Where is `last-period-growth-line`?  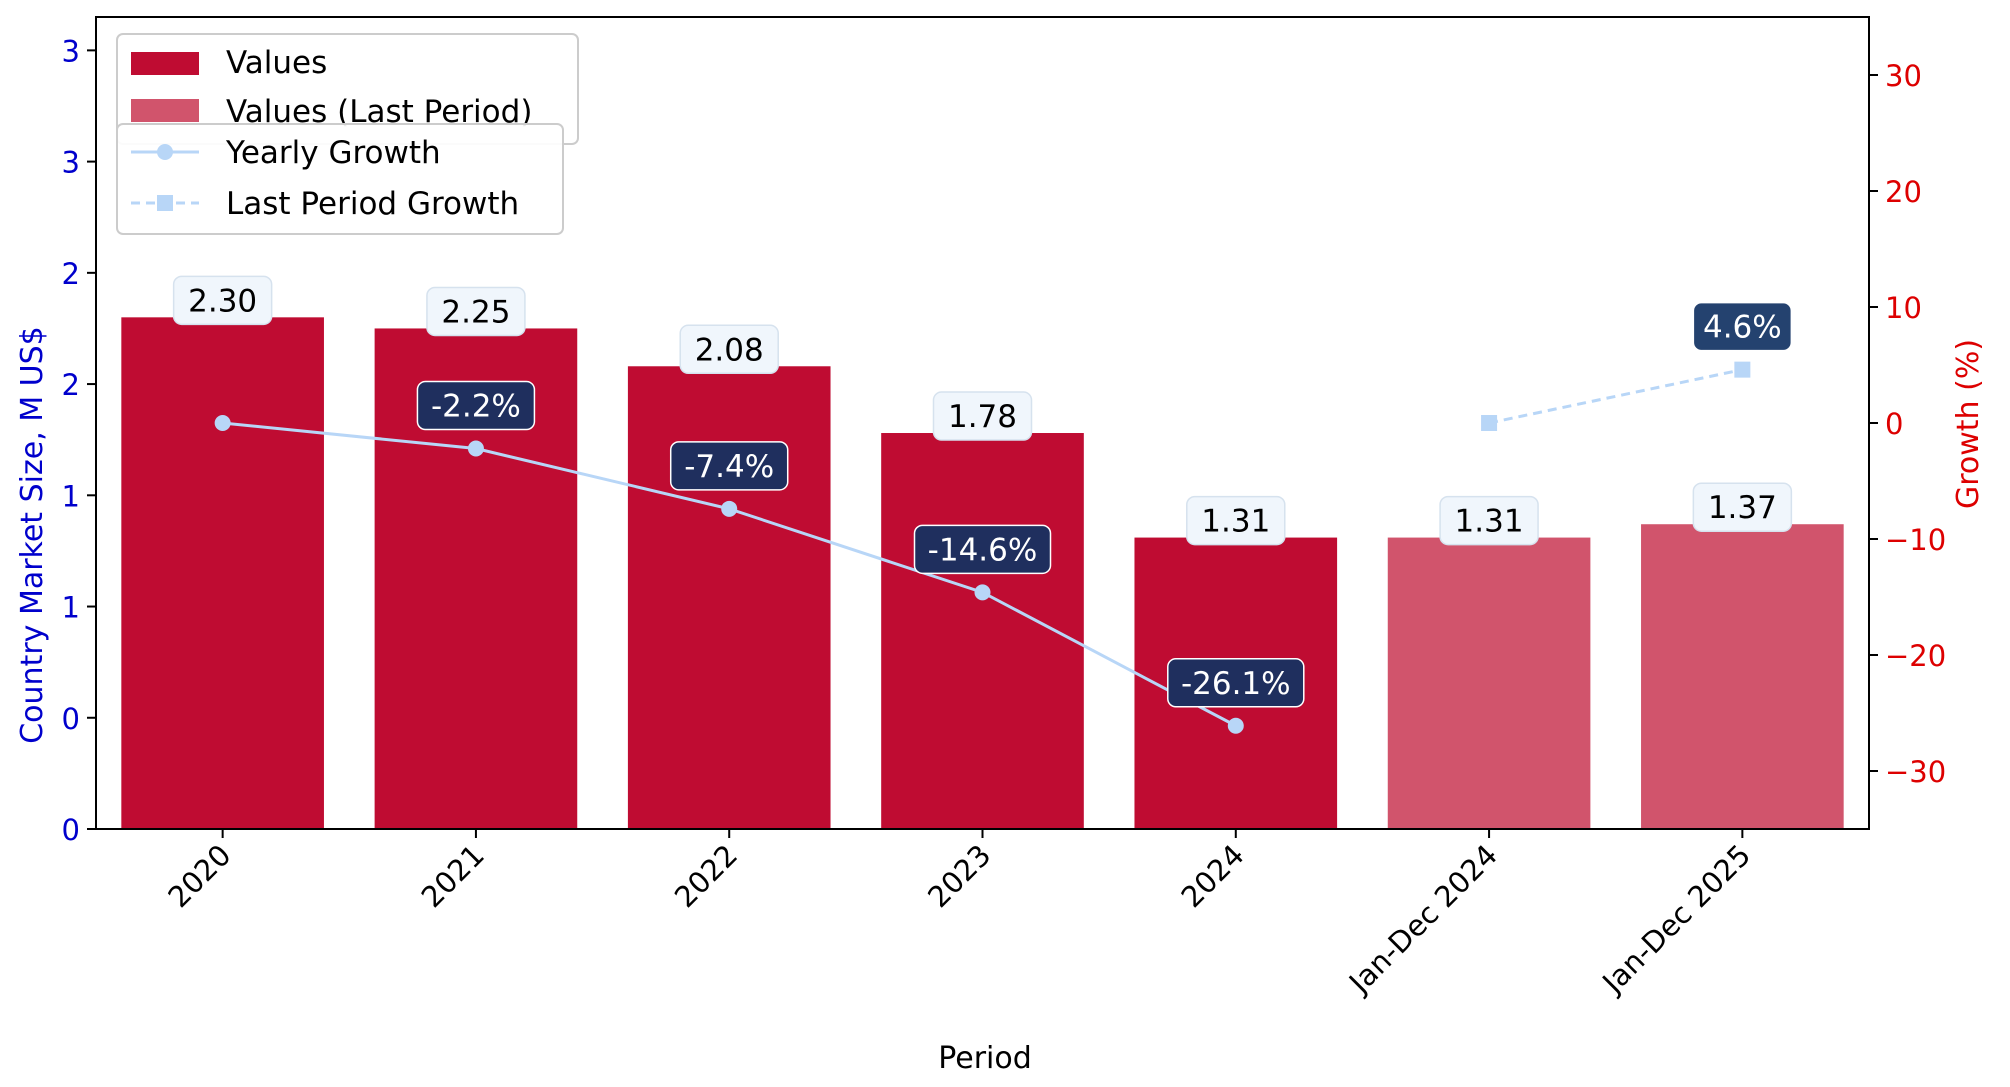
last-period-growth-line is located at coordinates (1615, 396).